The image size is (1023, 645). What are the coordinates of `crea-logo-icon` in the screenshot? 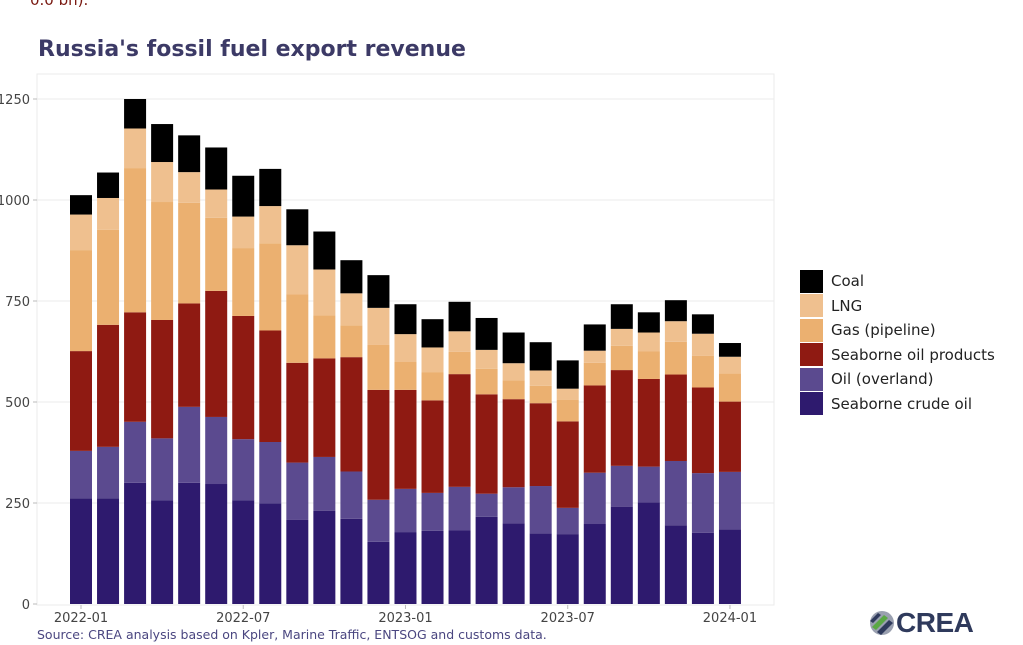 It's located at (882, 623).